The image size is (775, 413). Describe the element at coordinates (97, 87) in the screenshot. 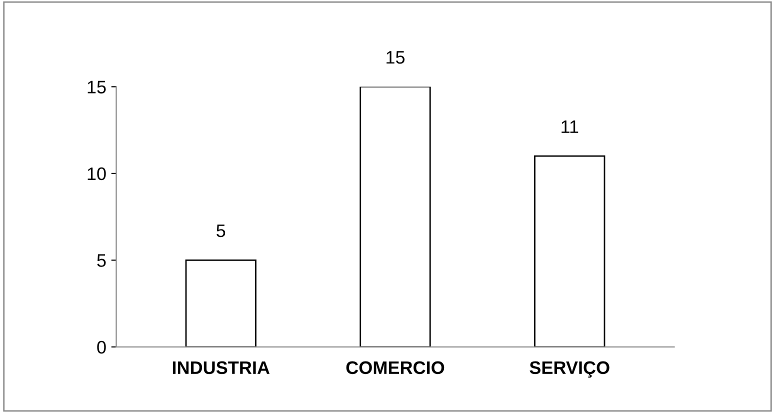

I see `y-tick-label: 15` at that location.